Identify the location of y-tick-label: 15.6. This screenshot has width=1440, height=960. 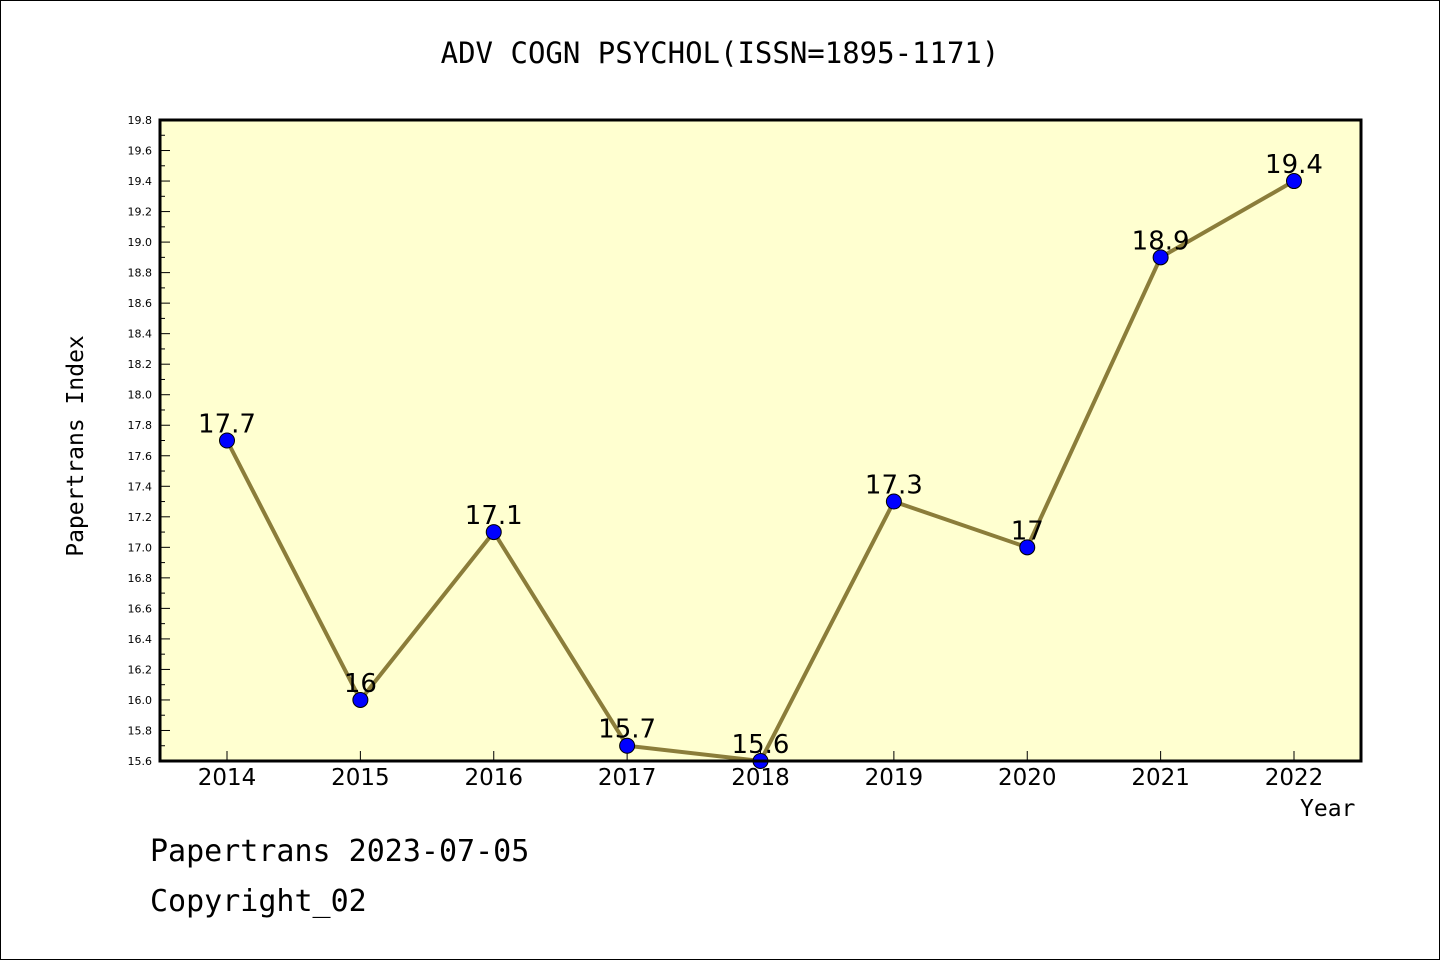
(140, 761).